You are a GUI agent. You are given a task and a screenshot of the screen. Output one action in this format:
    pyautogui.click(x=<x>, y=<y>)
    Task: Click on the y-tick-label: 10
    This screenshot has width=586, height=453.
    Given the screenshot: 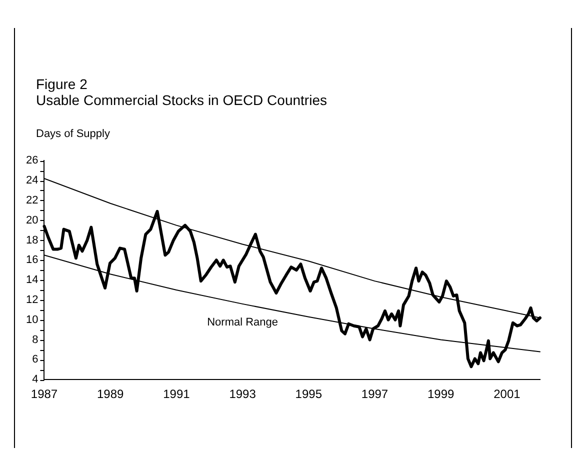 What is the action you would take?
    pyautogui.click(x=32, y=320)
    